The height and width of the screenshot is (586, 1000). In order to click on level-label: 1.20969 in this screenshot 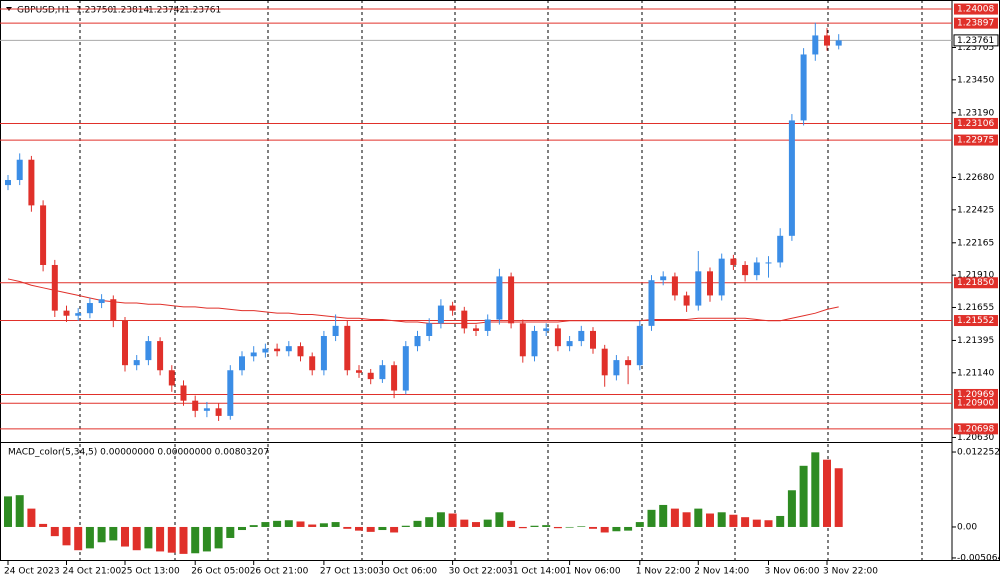, I will do `click(975, 395)`.